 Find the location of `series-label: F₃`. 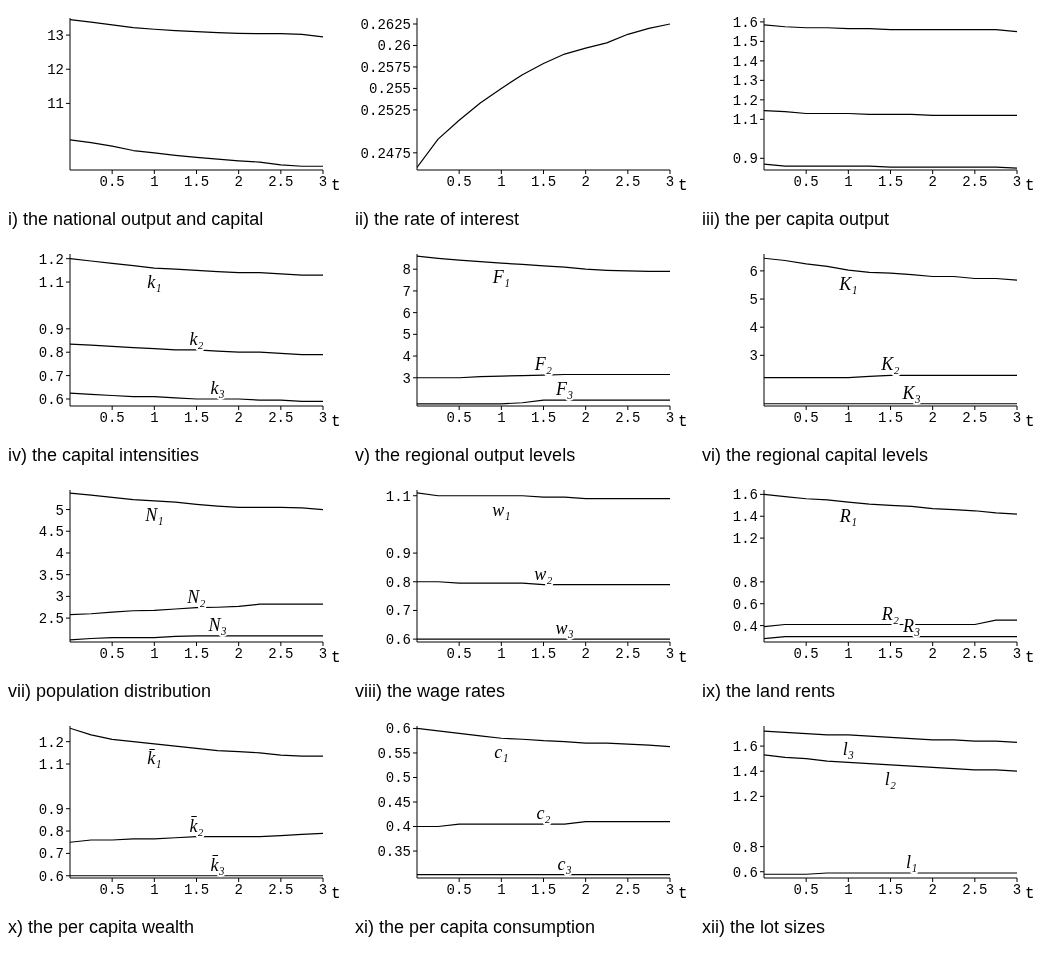

series-label: F₃ is located at coordinates (564, 389).